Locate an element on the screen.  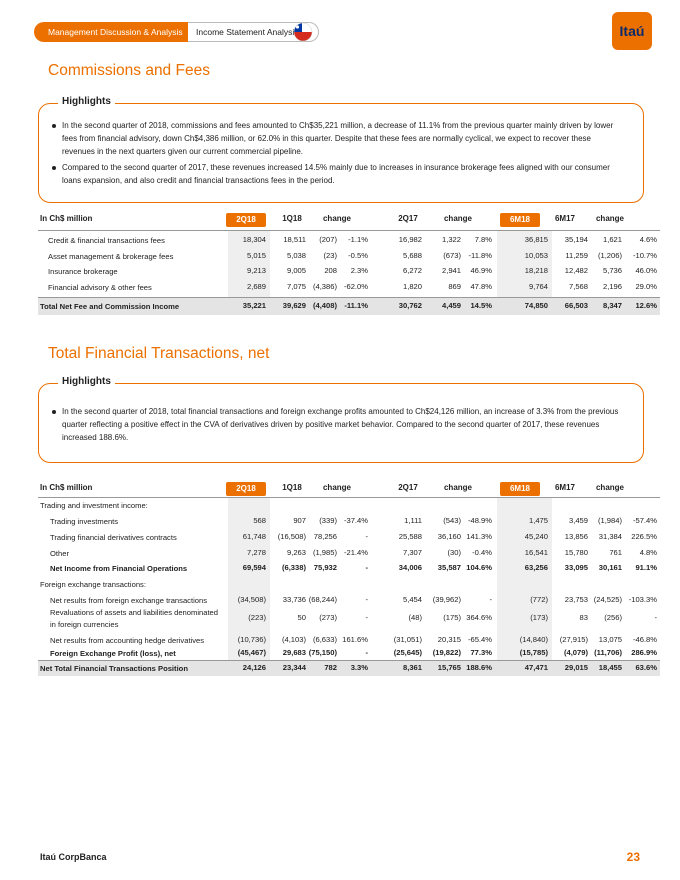
row-label: Trading financial derivatives contracts is located at coordinates (113, 537).